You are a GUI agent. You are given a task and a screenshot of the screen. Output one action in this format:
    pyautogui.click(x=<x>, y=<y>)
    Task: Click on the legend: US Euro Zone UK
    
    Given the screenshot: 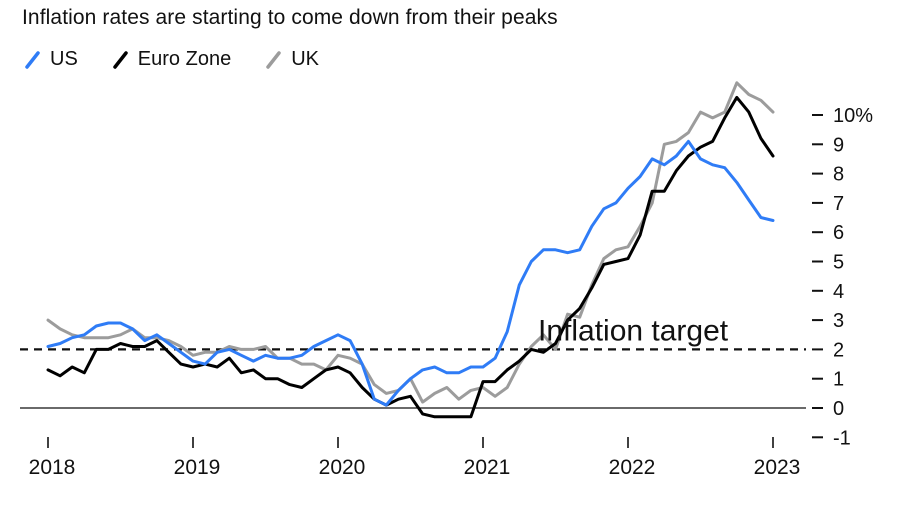 What is the action you would take?
    pyautogui.click(x=171, y=59)
    